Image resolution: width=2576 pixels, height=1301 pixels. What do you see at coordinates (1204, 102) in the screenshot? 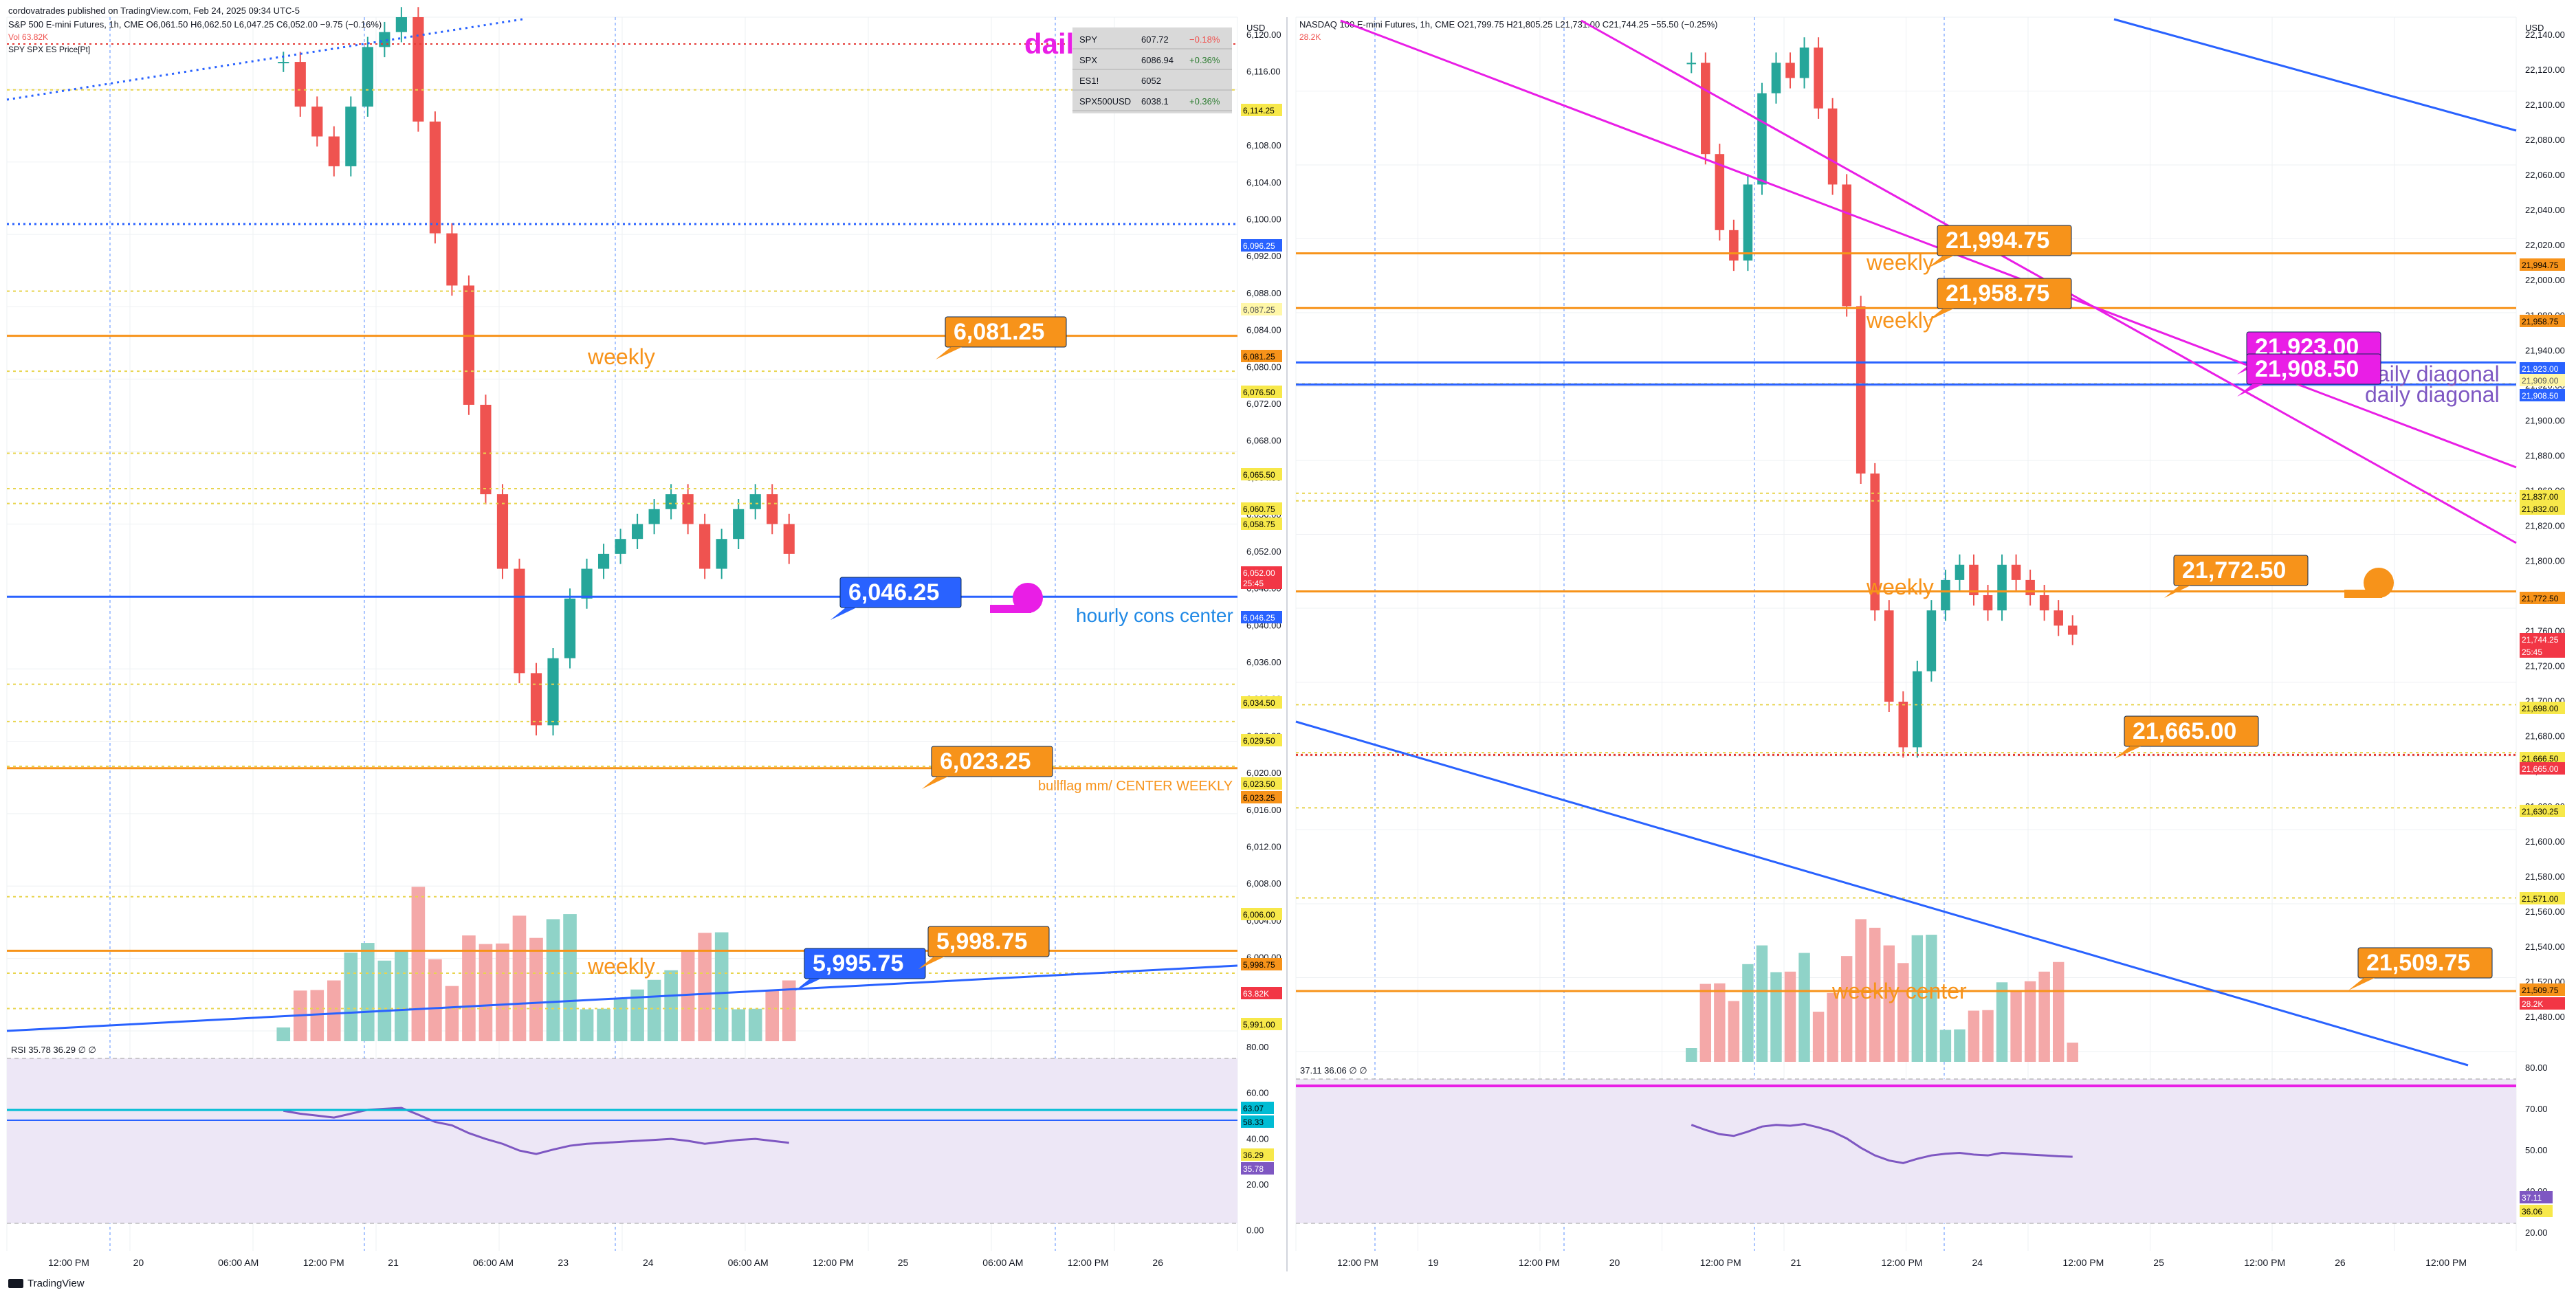
I see `table-cell-change: +0.36%` at bounding box center [1204, 102].